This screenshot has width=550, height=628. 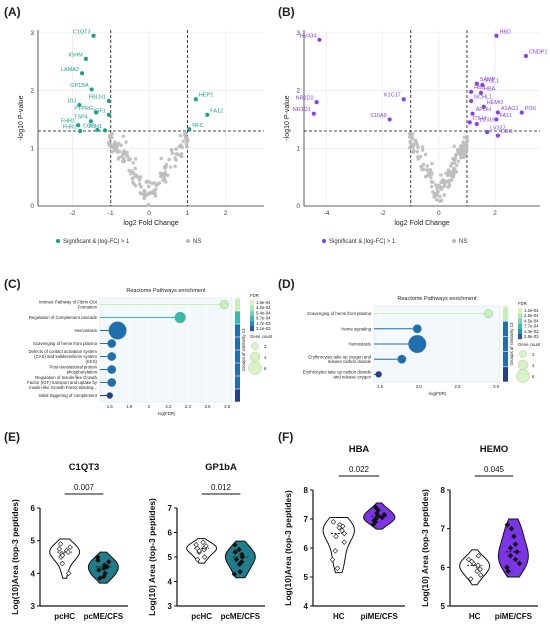 I want to click on y-tick-label: 3, so click(x=32, y=33).